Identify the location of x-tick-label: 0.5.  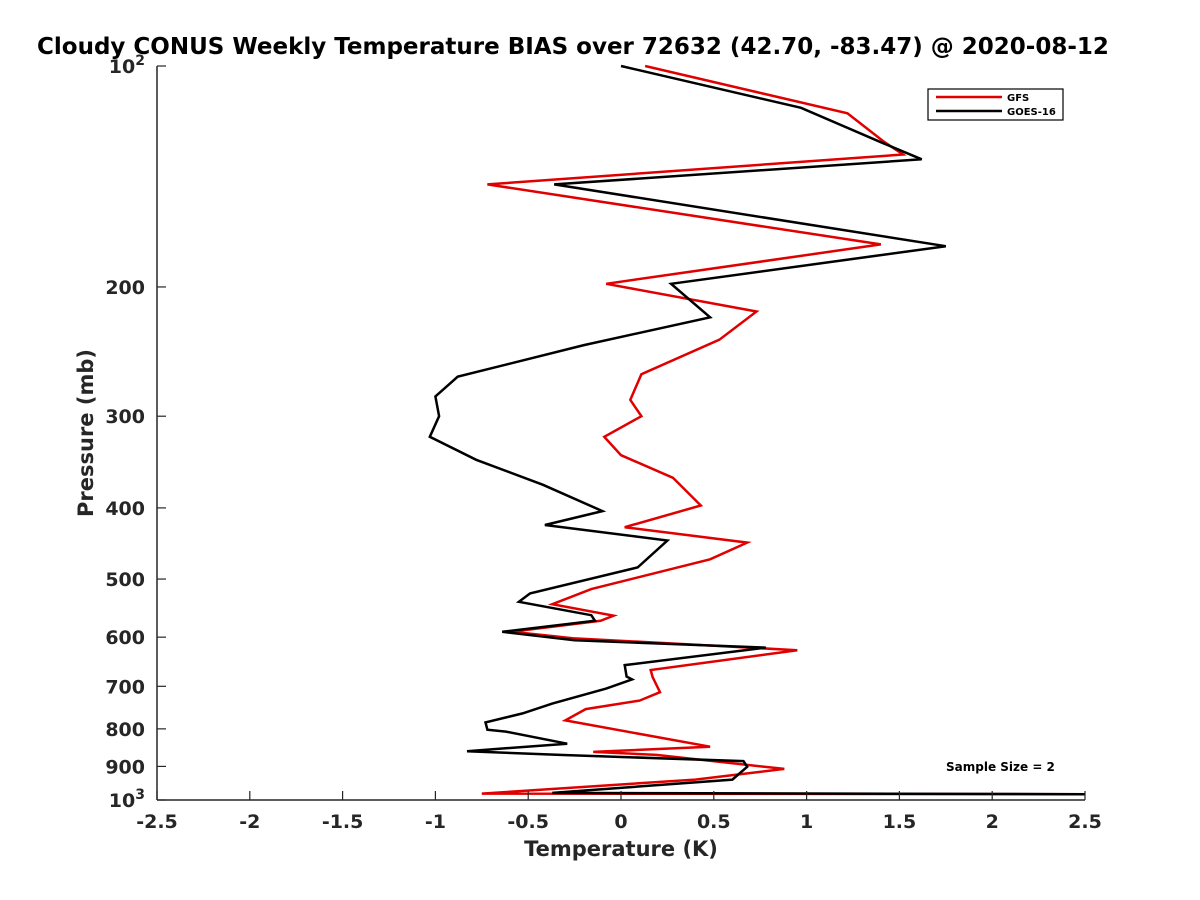
(714, 822).